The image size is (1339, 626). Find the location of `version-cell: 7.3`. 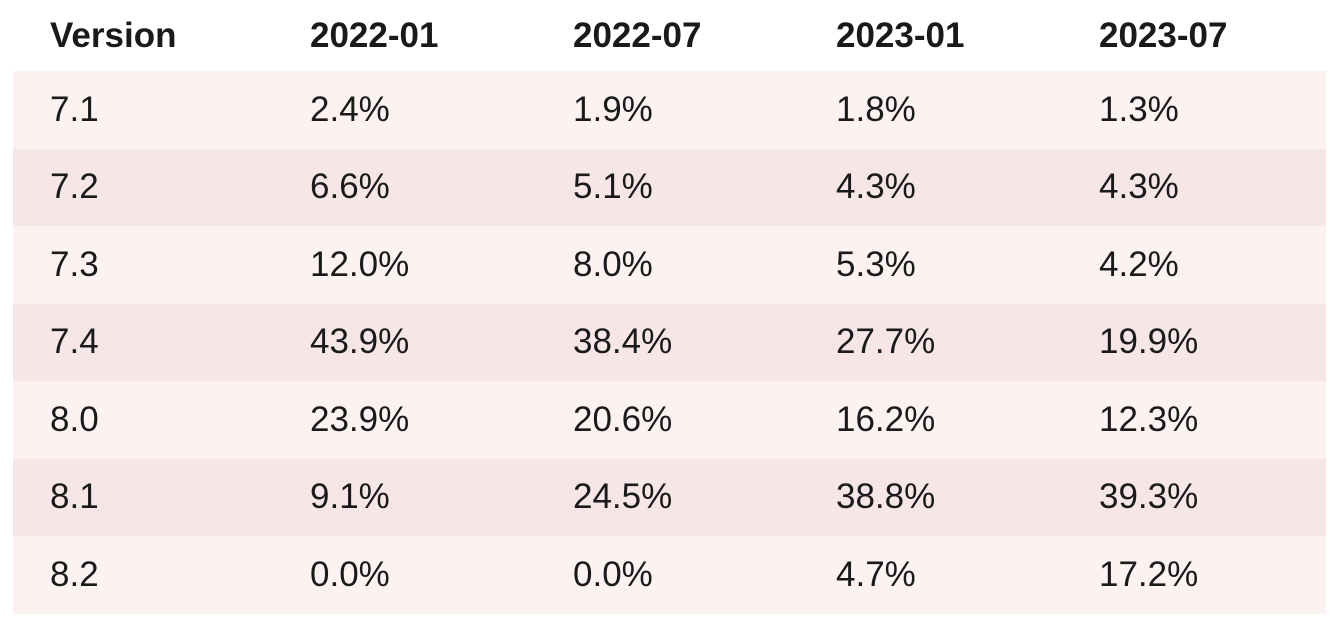

version-cell: 7.3 is located at coordinates (74, 264).